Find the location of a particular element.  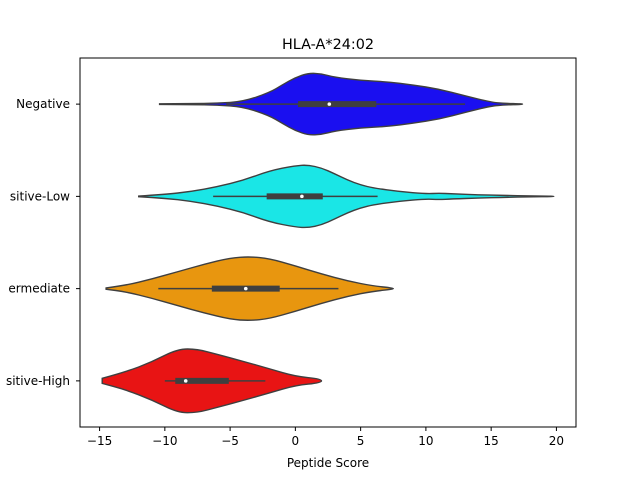

x-tick-label-1: −10 is located at coordinates (164, 441).